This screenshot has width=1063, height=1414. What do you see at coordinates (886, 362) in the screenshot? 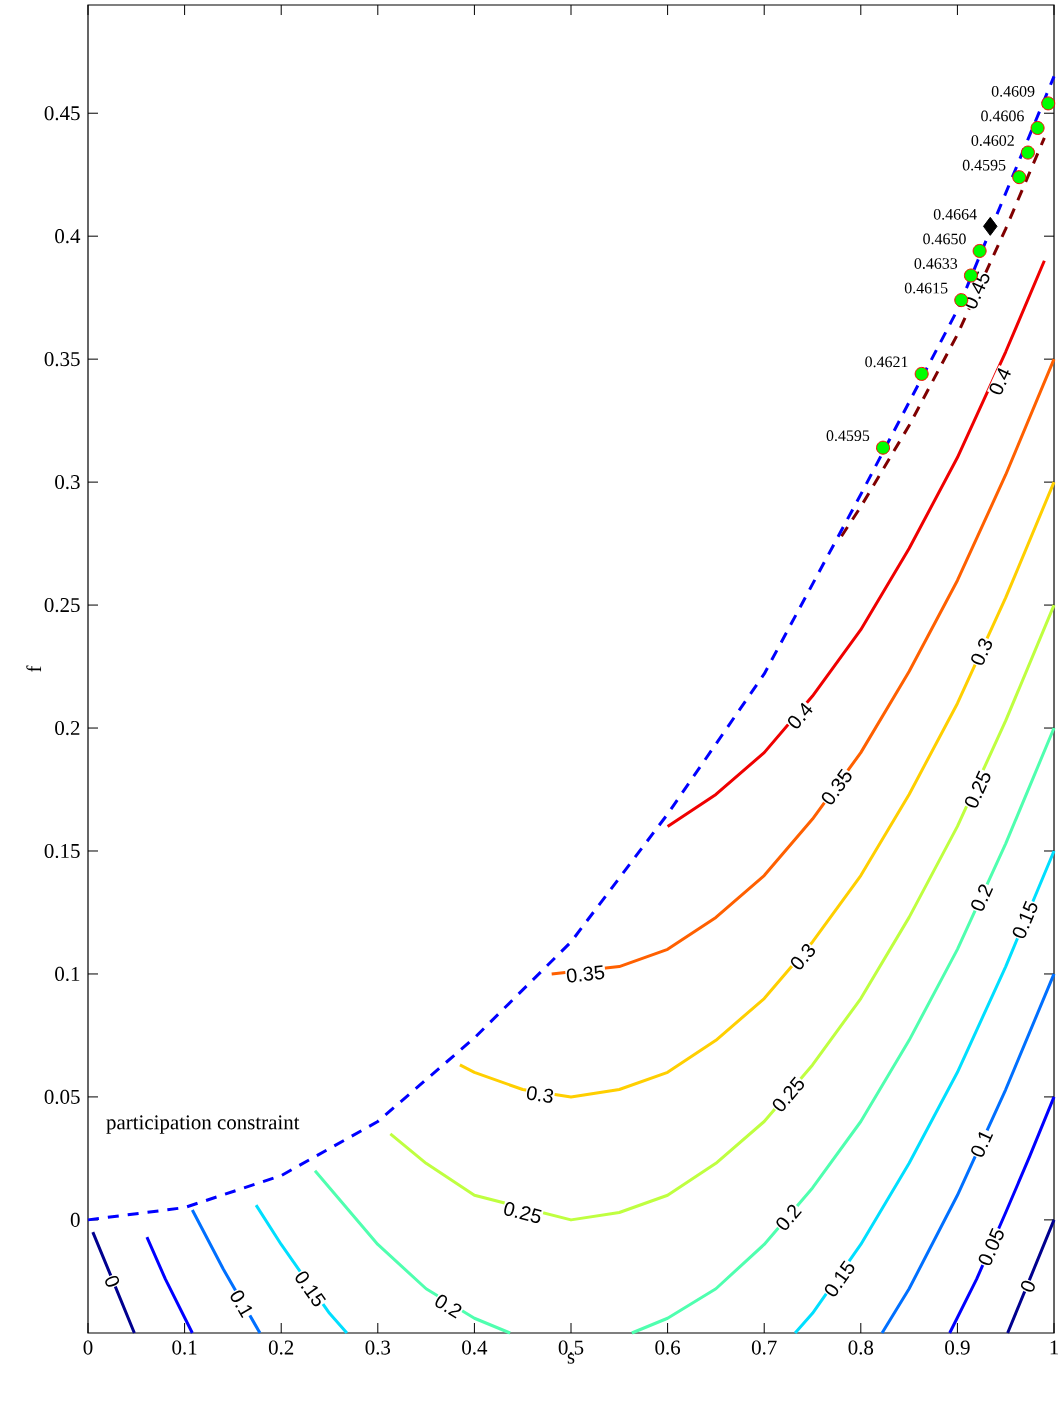
I see `annotation: 0.4621` at bounding box center [886, 362].